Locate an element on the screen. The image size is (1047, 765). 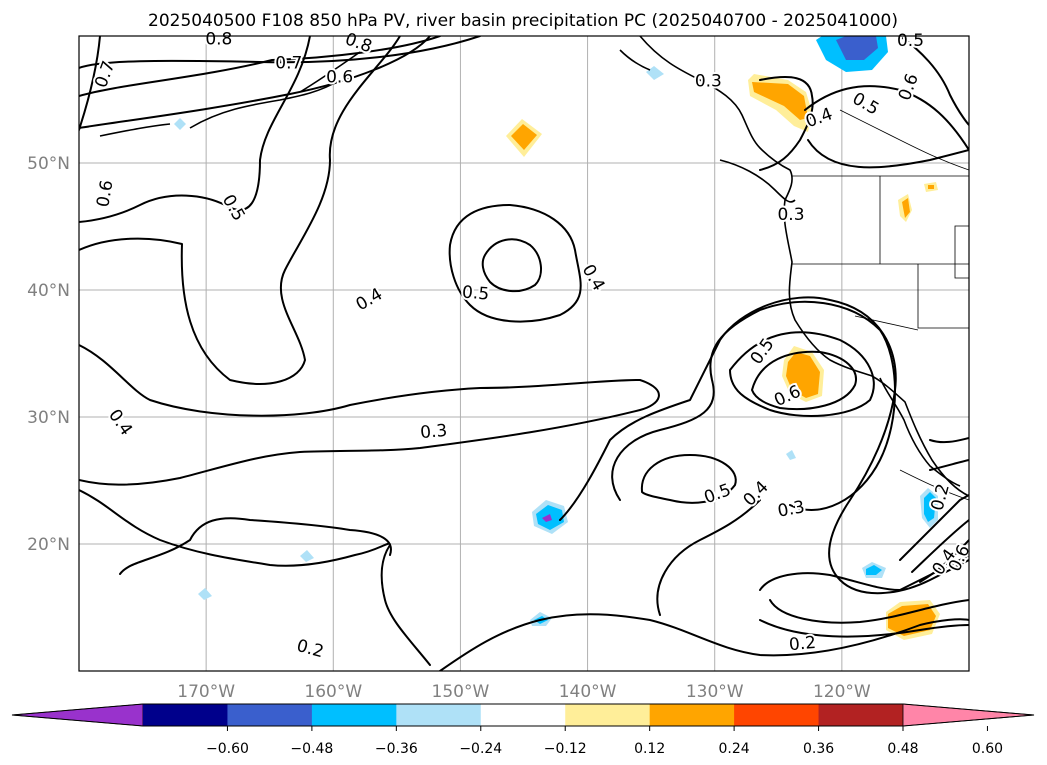
colorbar-tick-label-8: 0.48 is located at coordinates (902, 749).